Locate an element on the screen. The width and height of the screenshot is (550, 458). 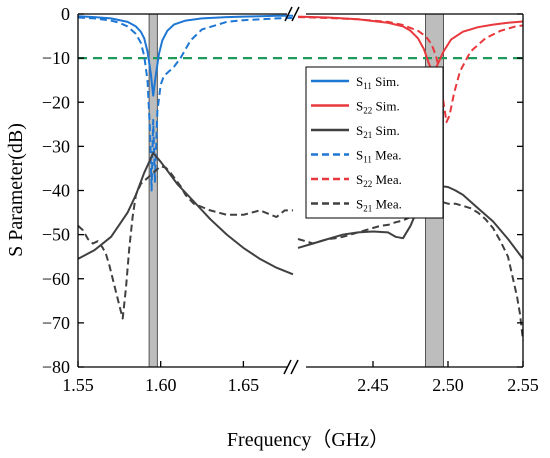
legend-label-2: S22 Sim. is located at coordinates (378, 107).